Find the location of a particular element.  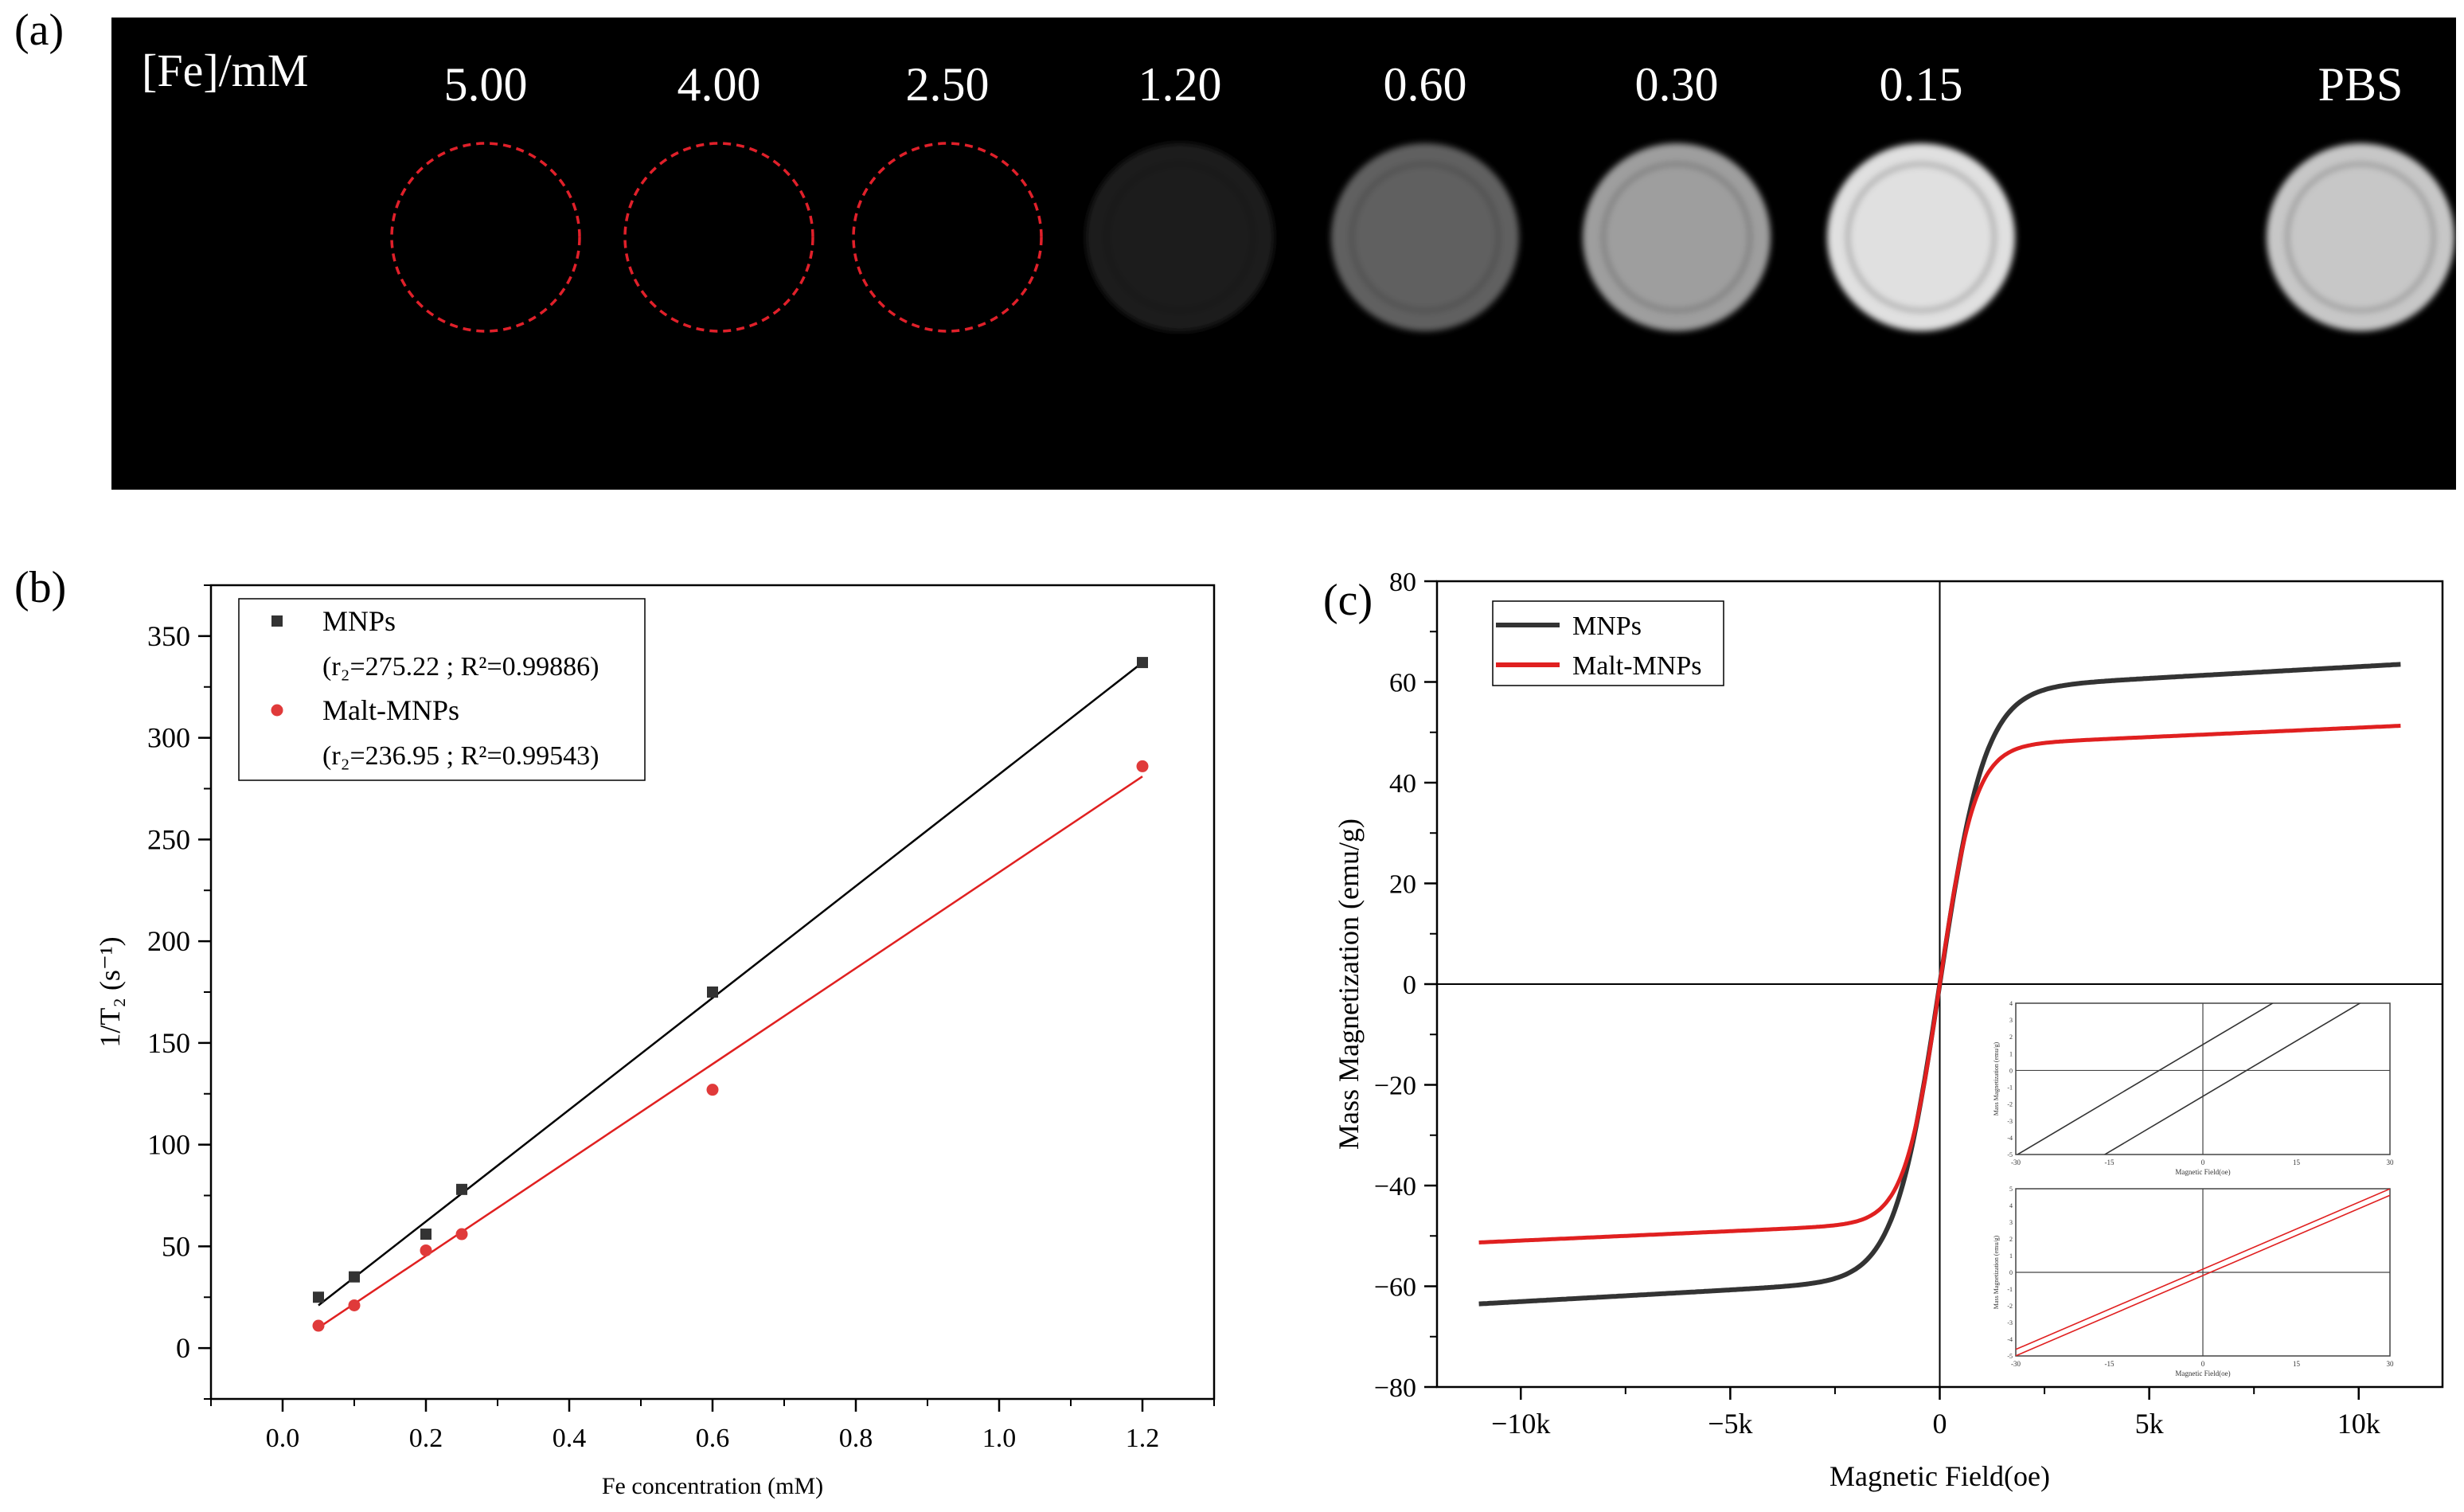

y-tick-label: −20 is located at coordinates (1395, 1086).